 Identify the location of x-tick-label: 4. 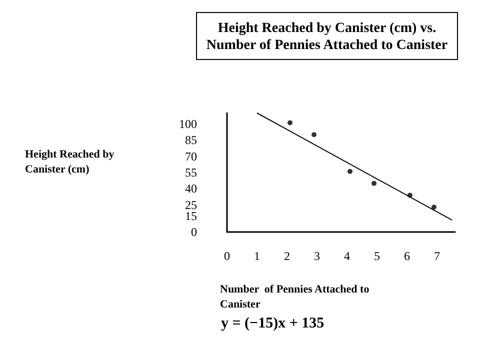
(347, 256).